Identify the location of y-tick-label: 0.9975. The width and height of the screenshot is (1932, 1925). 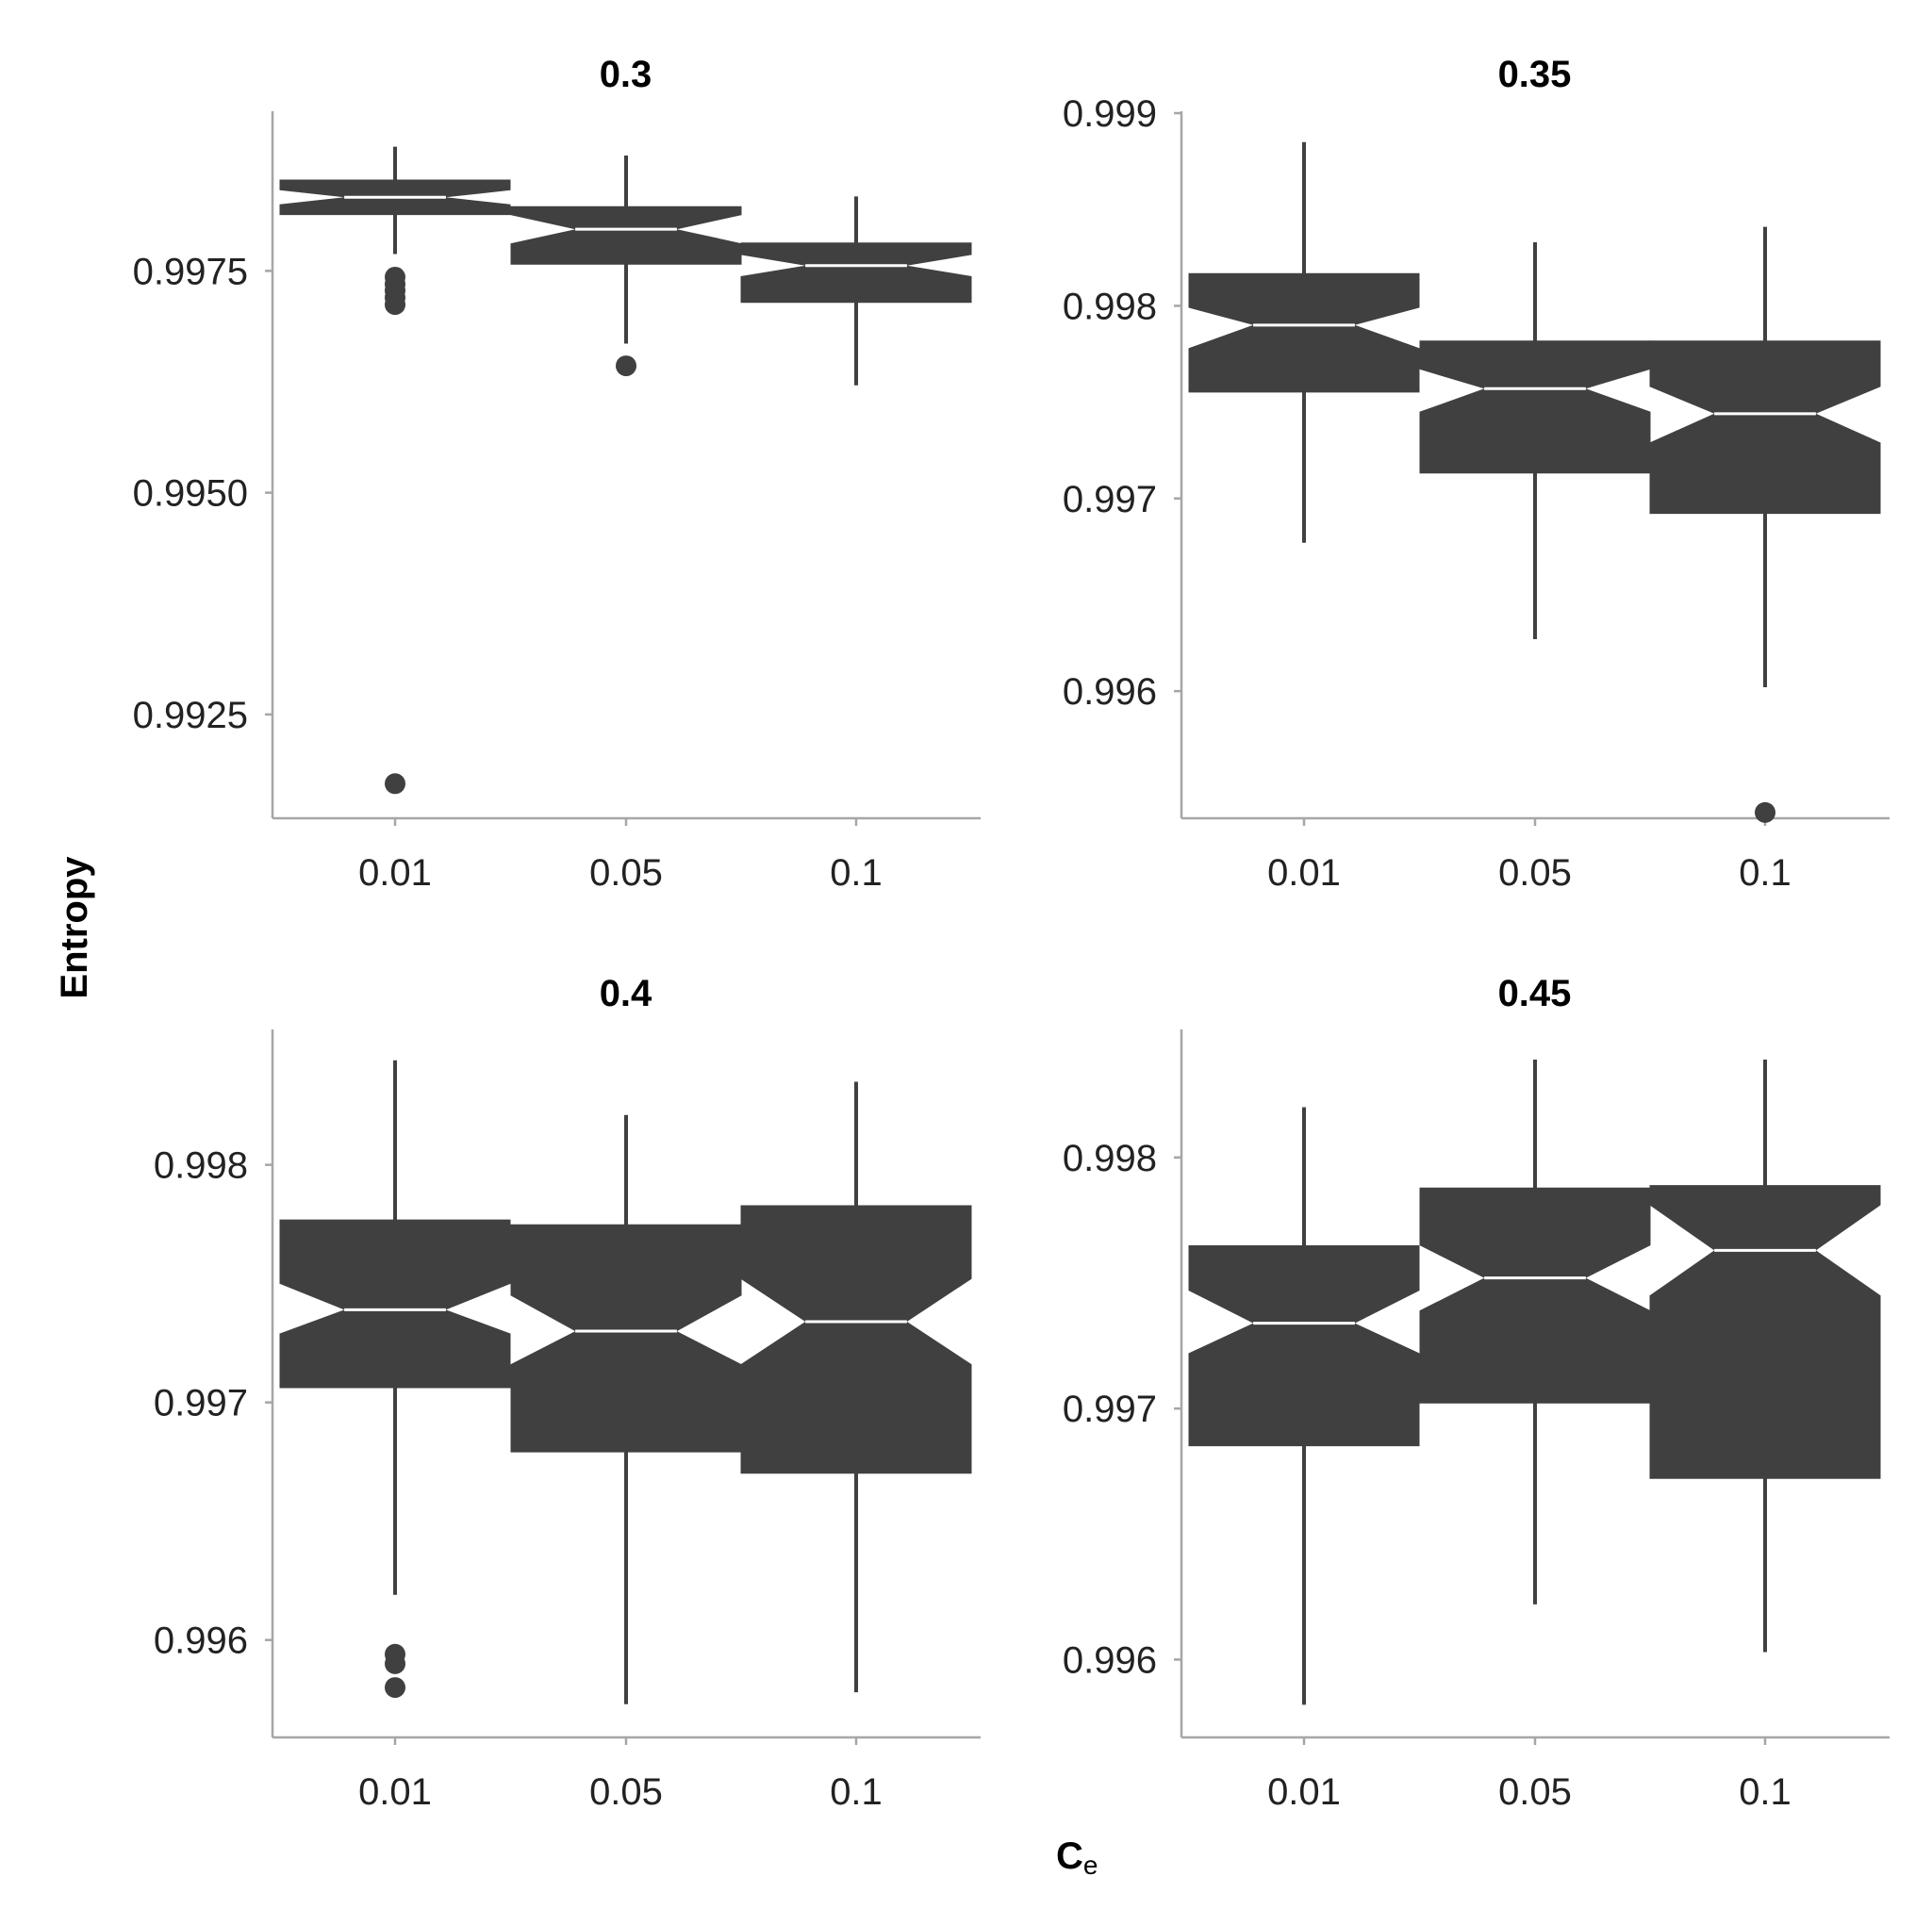
(190, 272).